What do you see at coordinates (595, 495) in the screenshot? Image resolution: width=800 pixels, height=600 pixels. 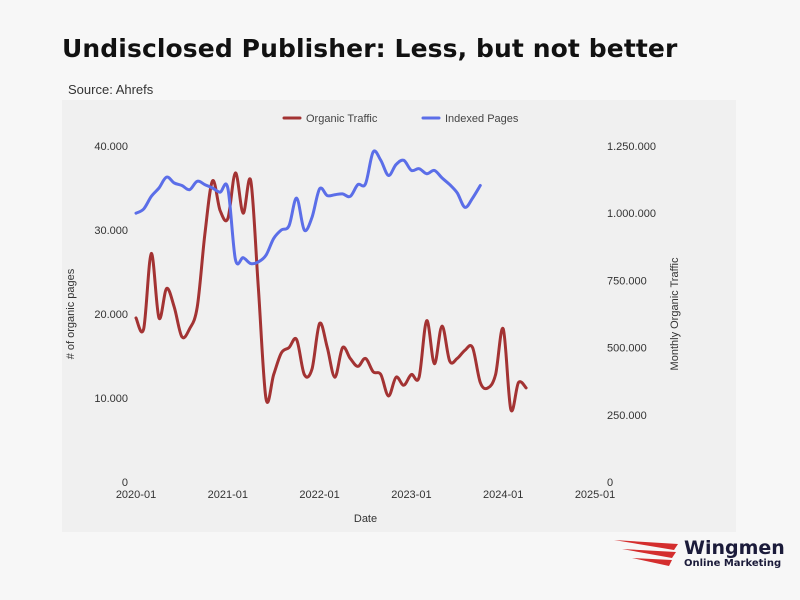 I see `x-tick-label: 2025-01` at bounding box center [595, 495].